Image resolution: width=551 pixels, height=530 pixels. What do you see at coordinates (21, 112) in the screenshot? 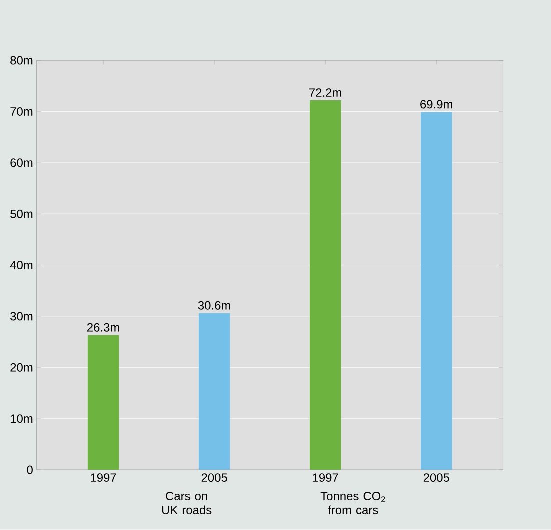
I see `y-tick-label: 70m` at bounding box center [21, 112].